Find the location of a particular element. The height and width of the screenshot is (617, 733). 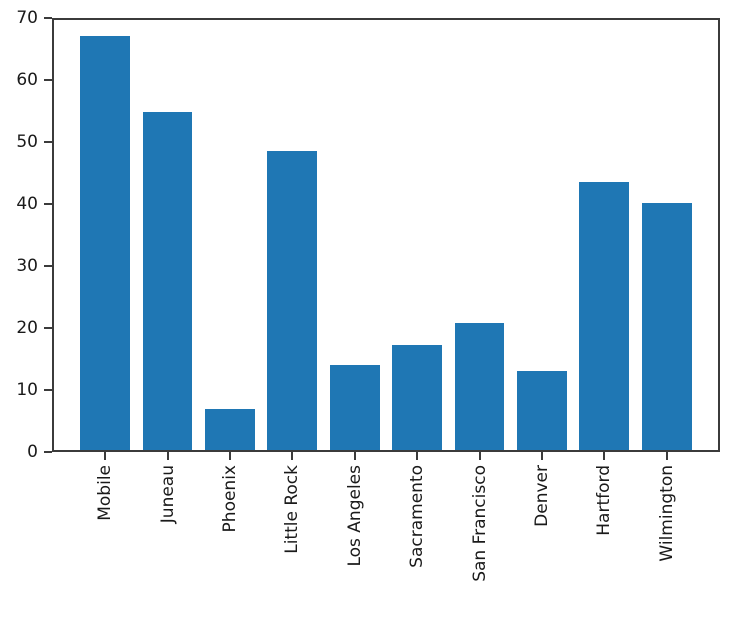

x-tick-san-francisco is located at coordinates (479, 456).